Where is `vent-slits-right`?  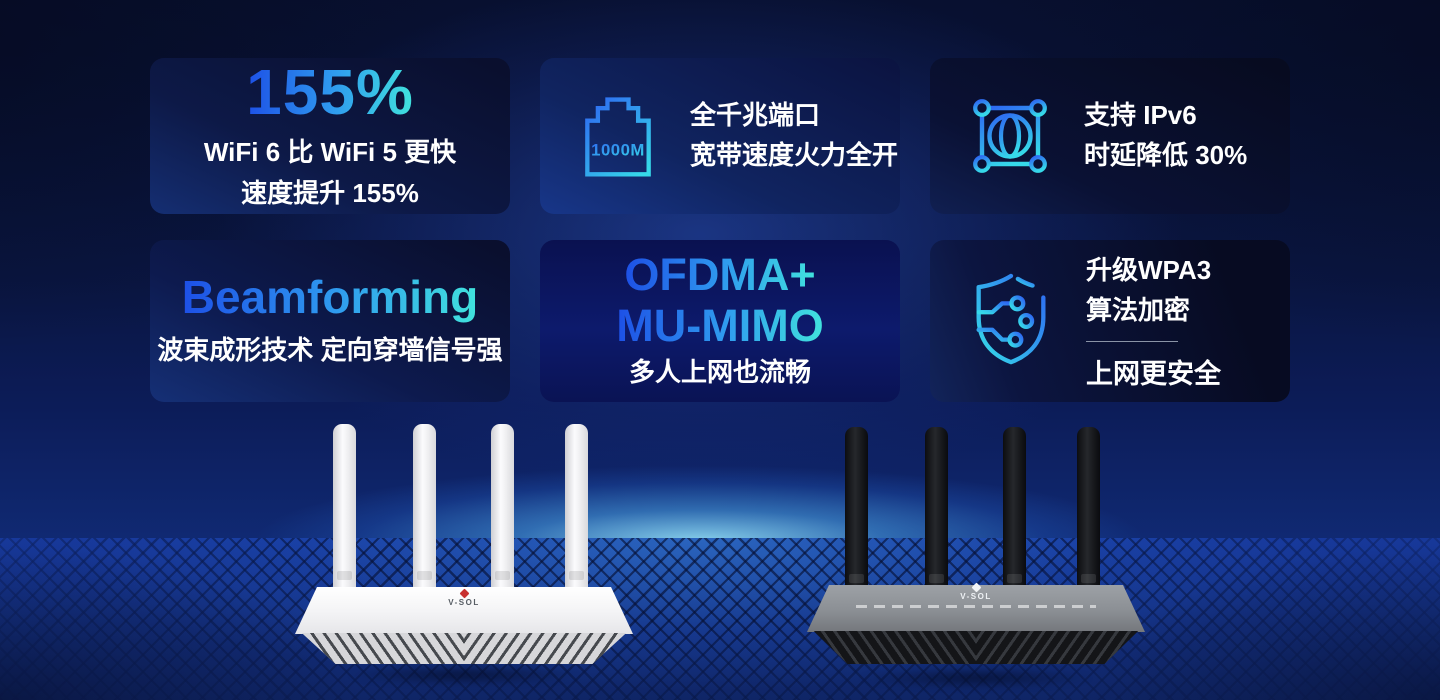 vent-slits-right is located at coordinates (1057, 647).